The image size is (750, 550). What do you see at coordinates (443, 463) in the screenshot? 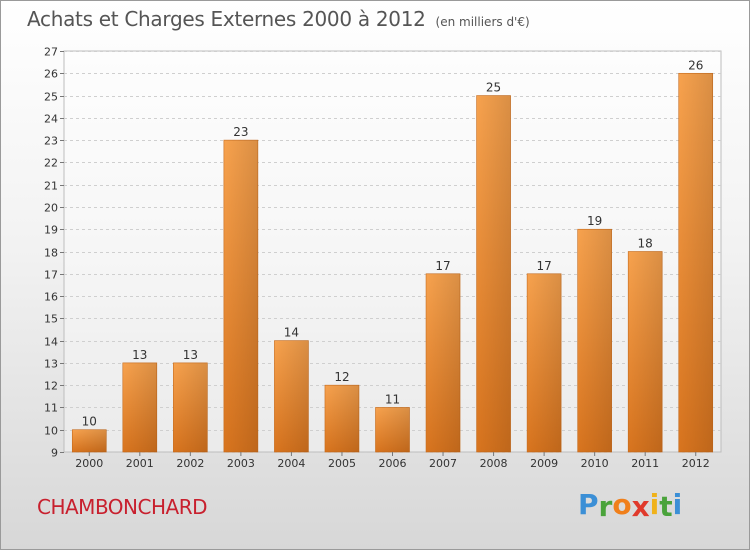
I see `x-tick-label: 2007` at bounding box center [443, 463].